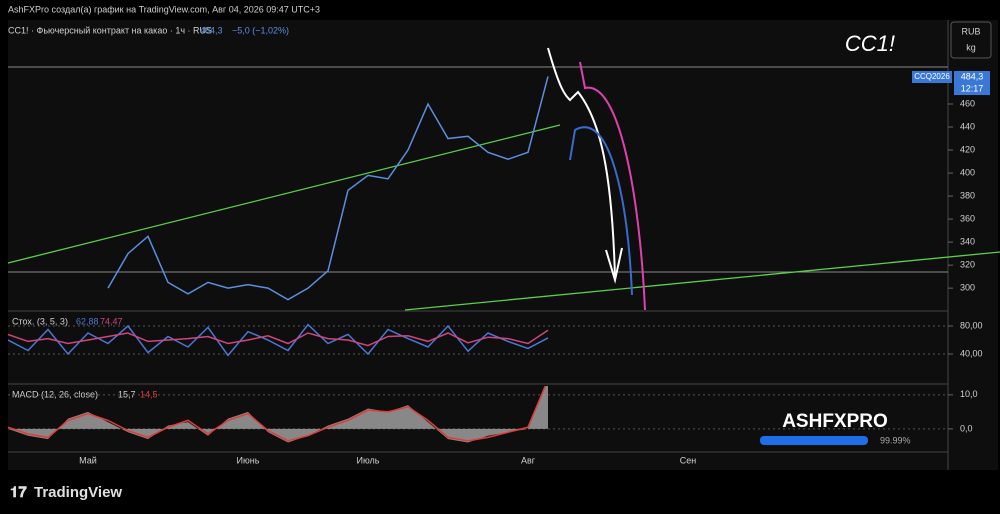 This screenshot has height=514, width=1000. I want to click on currency: RUB, so click(970, 31).